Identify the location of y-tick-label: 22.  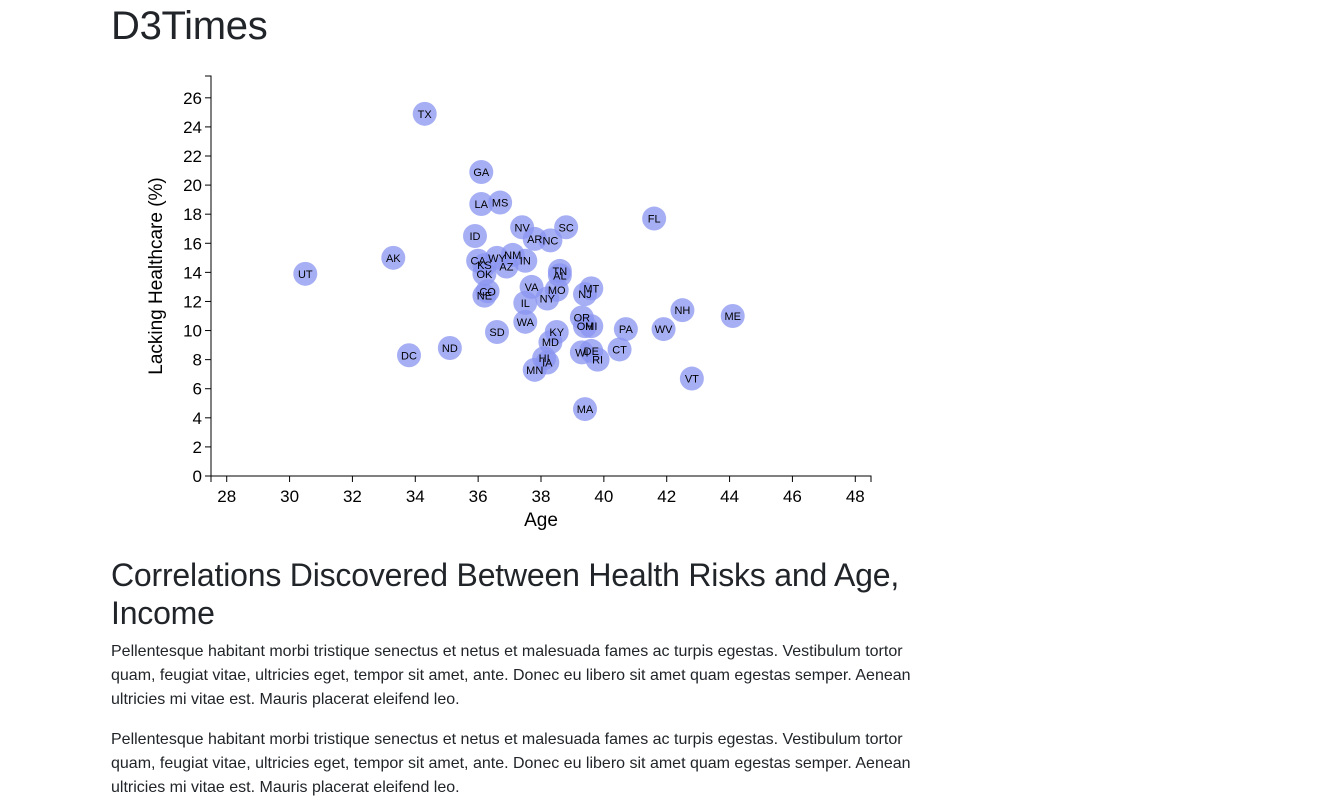
(192, 156).